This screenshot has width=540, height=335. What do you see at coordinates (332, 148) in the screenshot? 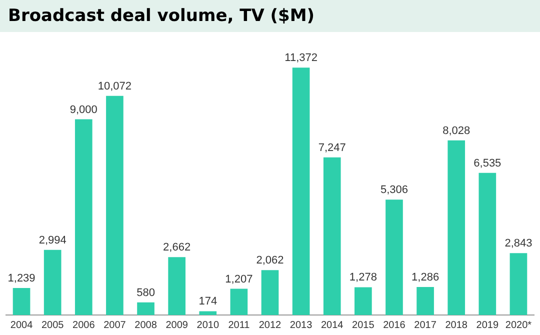
I see `data-label: 7,247` at bounding box center [332, 148].